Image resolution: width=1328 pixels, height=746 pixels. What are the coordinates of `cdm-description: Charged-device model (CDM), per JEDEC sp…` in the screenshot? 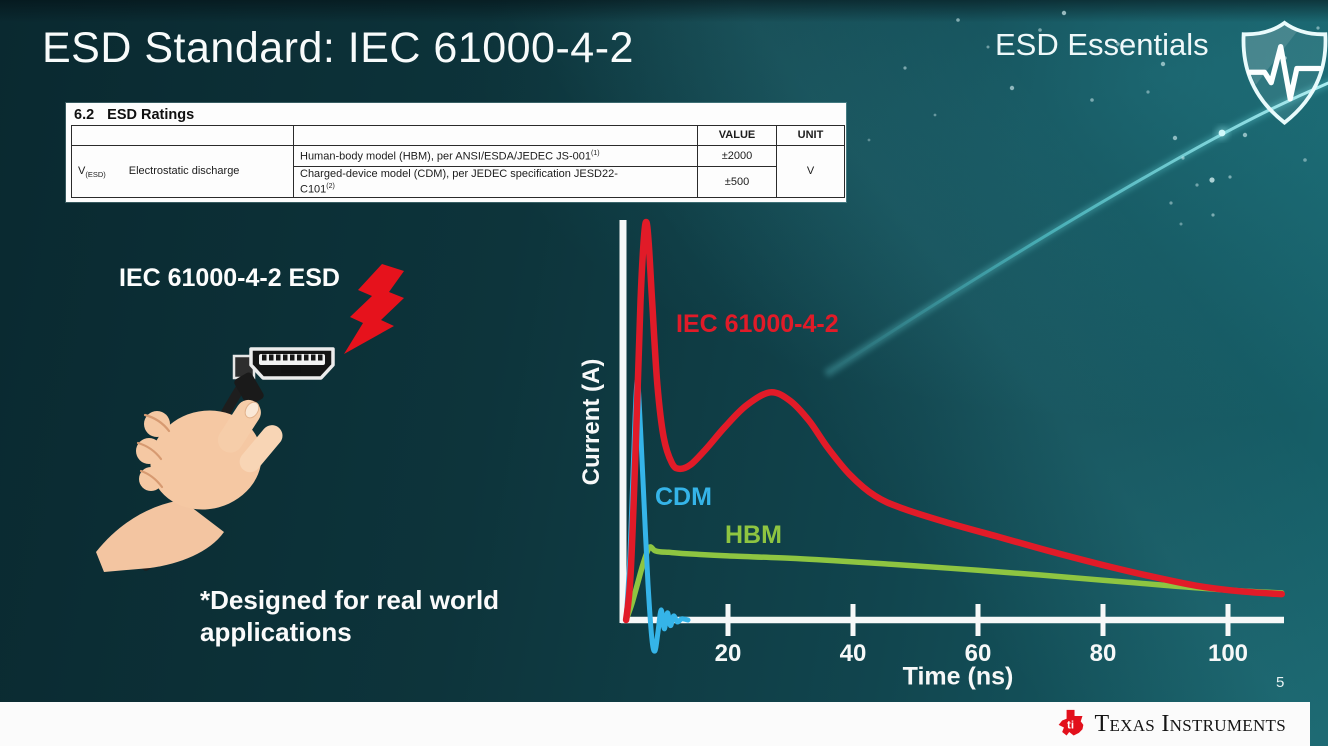 It's located at (495, 182).